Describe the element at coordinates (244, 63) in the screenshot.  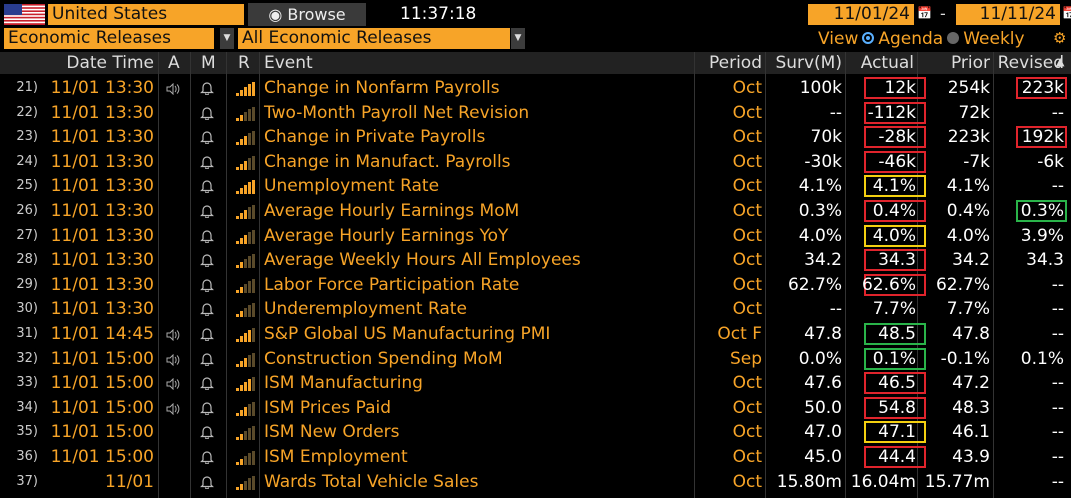
I see `col-r: R` at that location.